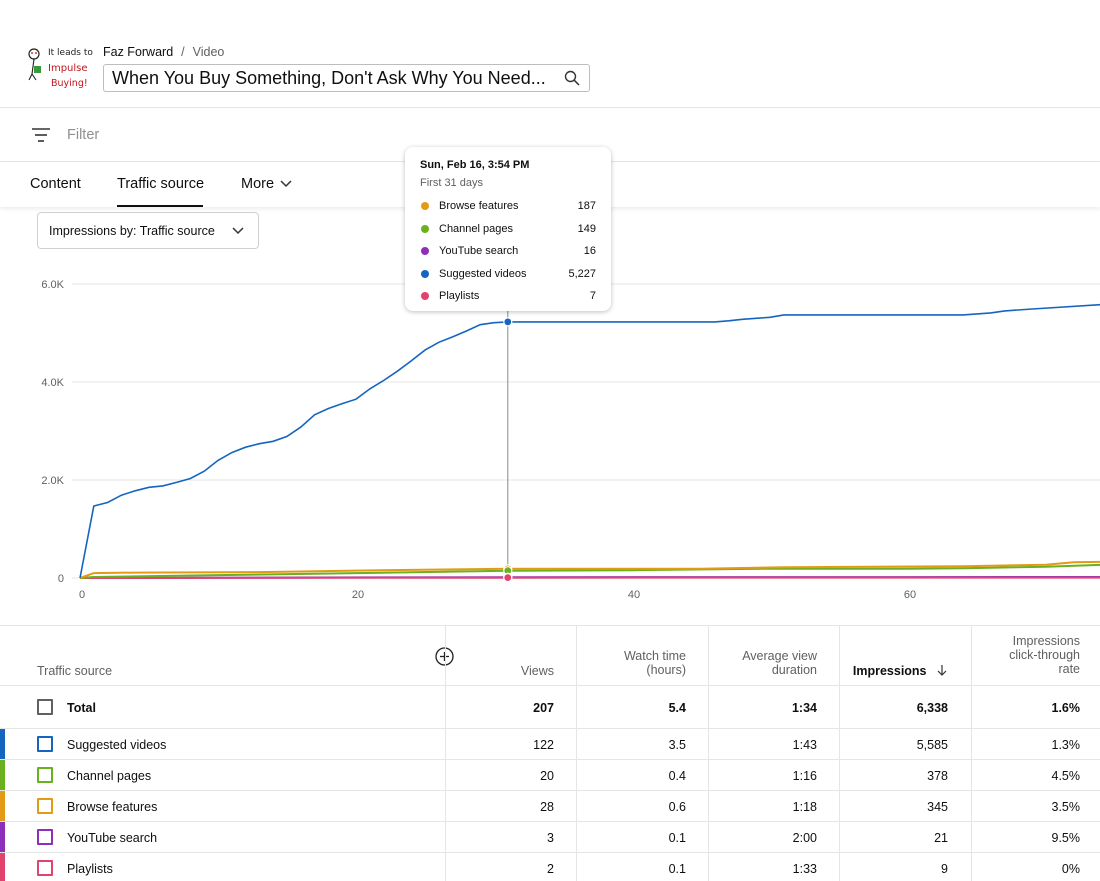 The height and width of the screenshot is (881, 1100). I want to click on tab-traffic-source: Traffic source, so click(161, 184).